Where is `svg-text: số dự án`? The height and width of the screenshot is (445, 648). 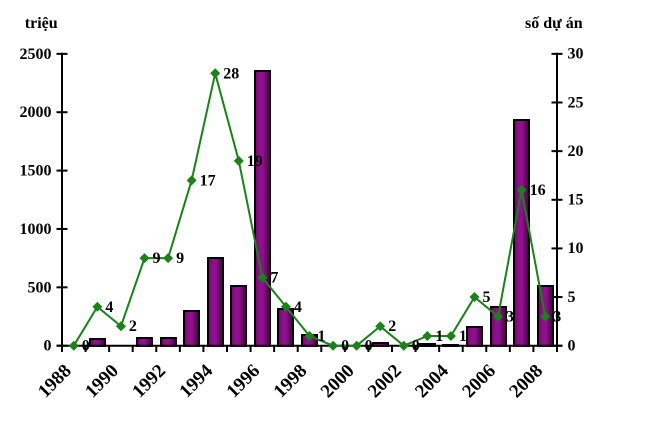 svg-text: số dự án is located at coordinates (554, 23).